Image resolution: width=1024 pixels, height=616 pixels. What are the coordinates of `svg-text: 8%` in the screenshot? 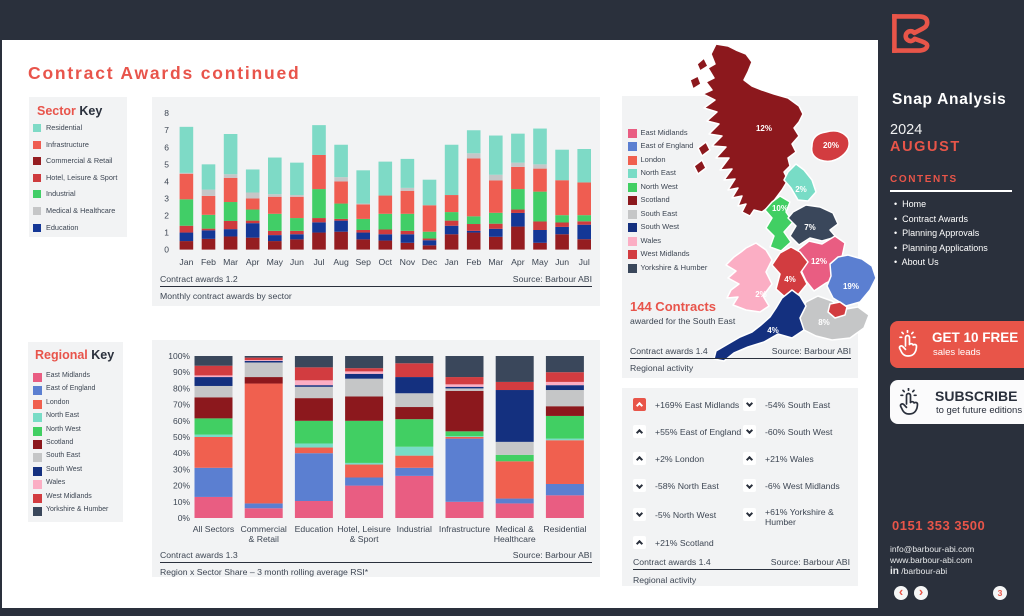 It's located at (824, 322).